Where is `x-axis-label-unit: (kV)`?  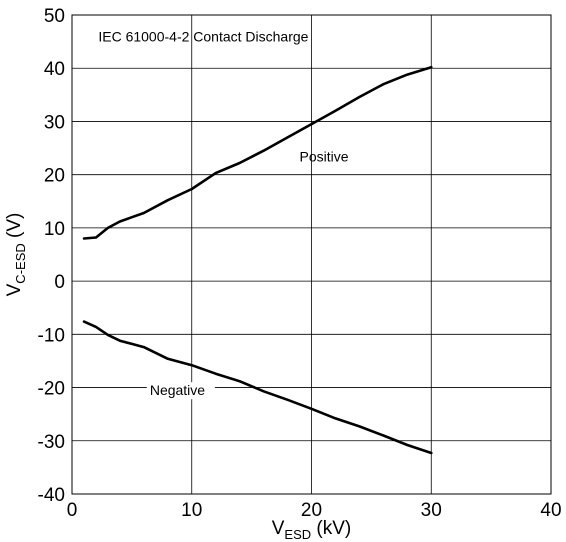
x-axis-label-unit: (kV) is located at coordinates (331, 528).